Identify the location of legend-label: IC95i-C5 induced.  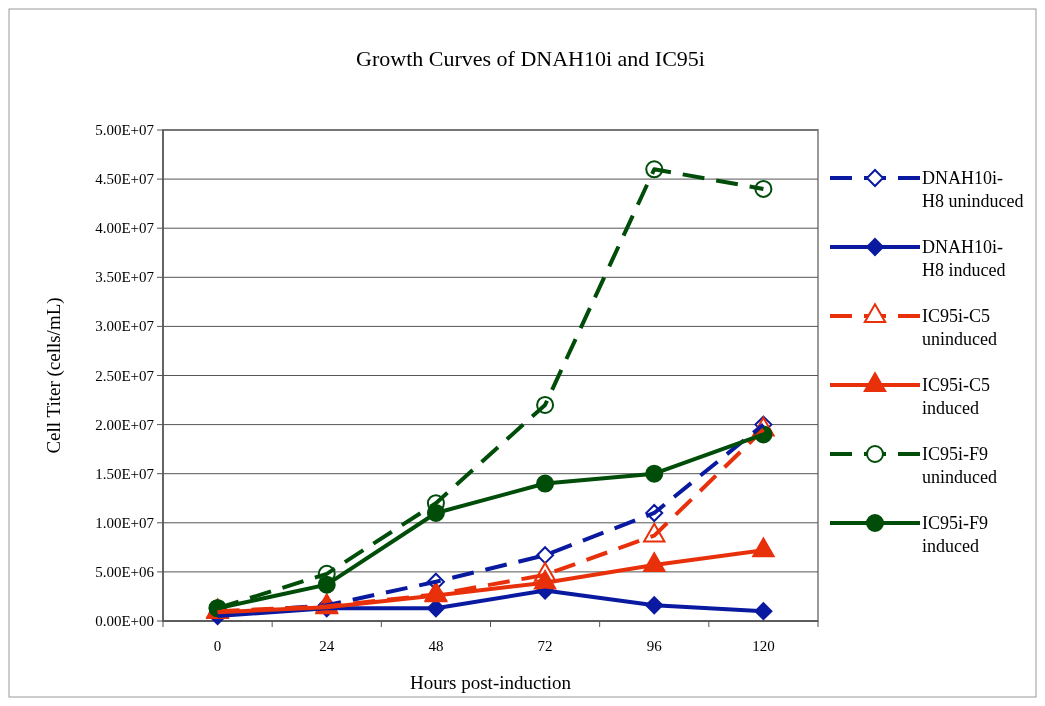
(956, 396).